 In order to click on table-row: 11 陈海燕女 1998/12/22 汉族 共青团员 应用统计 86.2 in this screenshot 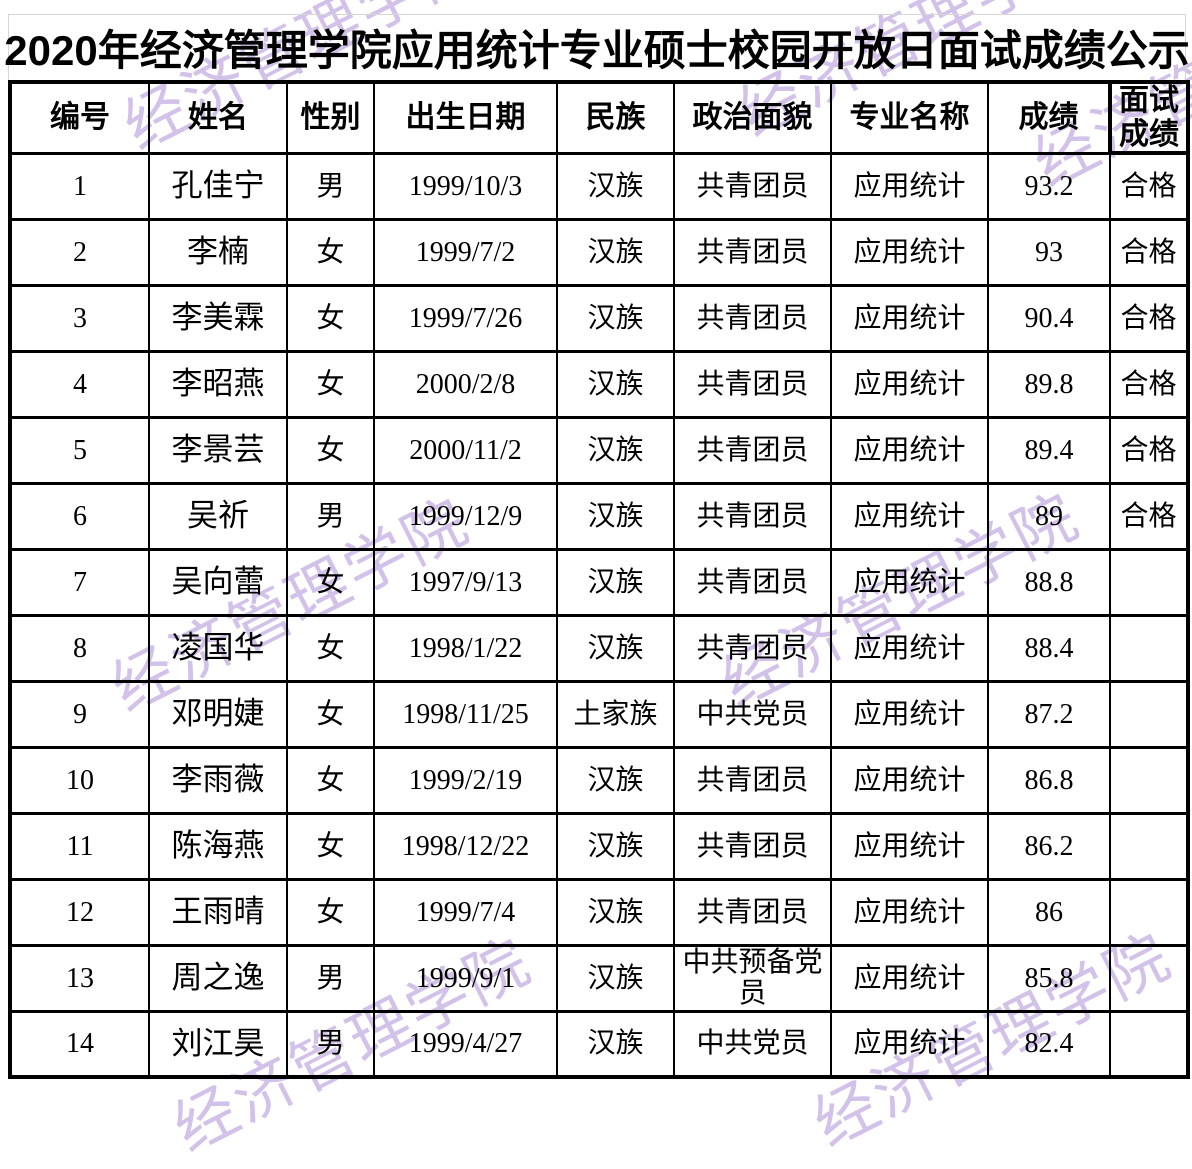, I will do `click(599, 846)`.